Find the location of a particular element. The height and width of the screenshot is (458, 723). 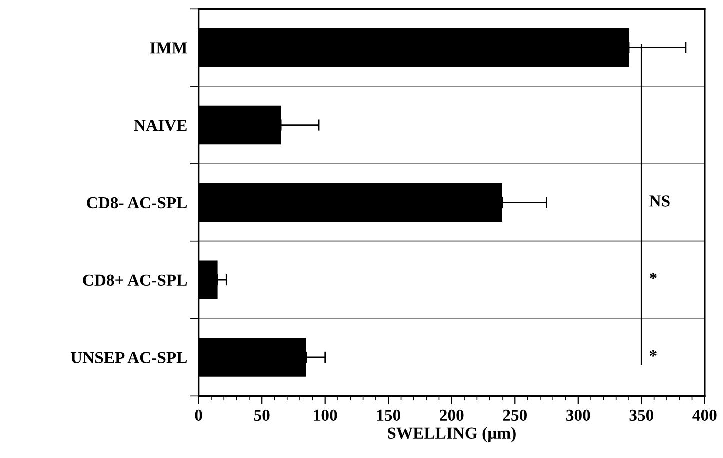

x-tick-label: 250 is located at coordinates (515, 416).